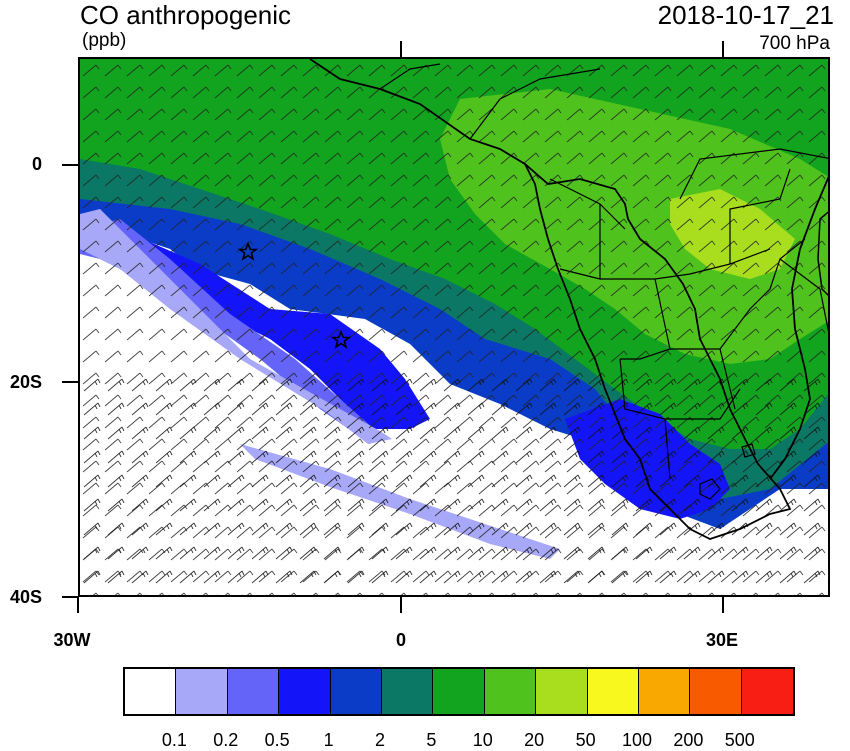  What do you see at coordinates (174, 740) in the screenshot?
I see `legend-level-label: 0.1` at bounding box center [174, 740].